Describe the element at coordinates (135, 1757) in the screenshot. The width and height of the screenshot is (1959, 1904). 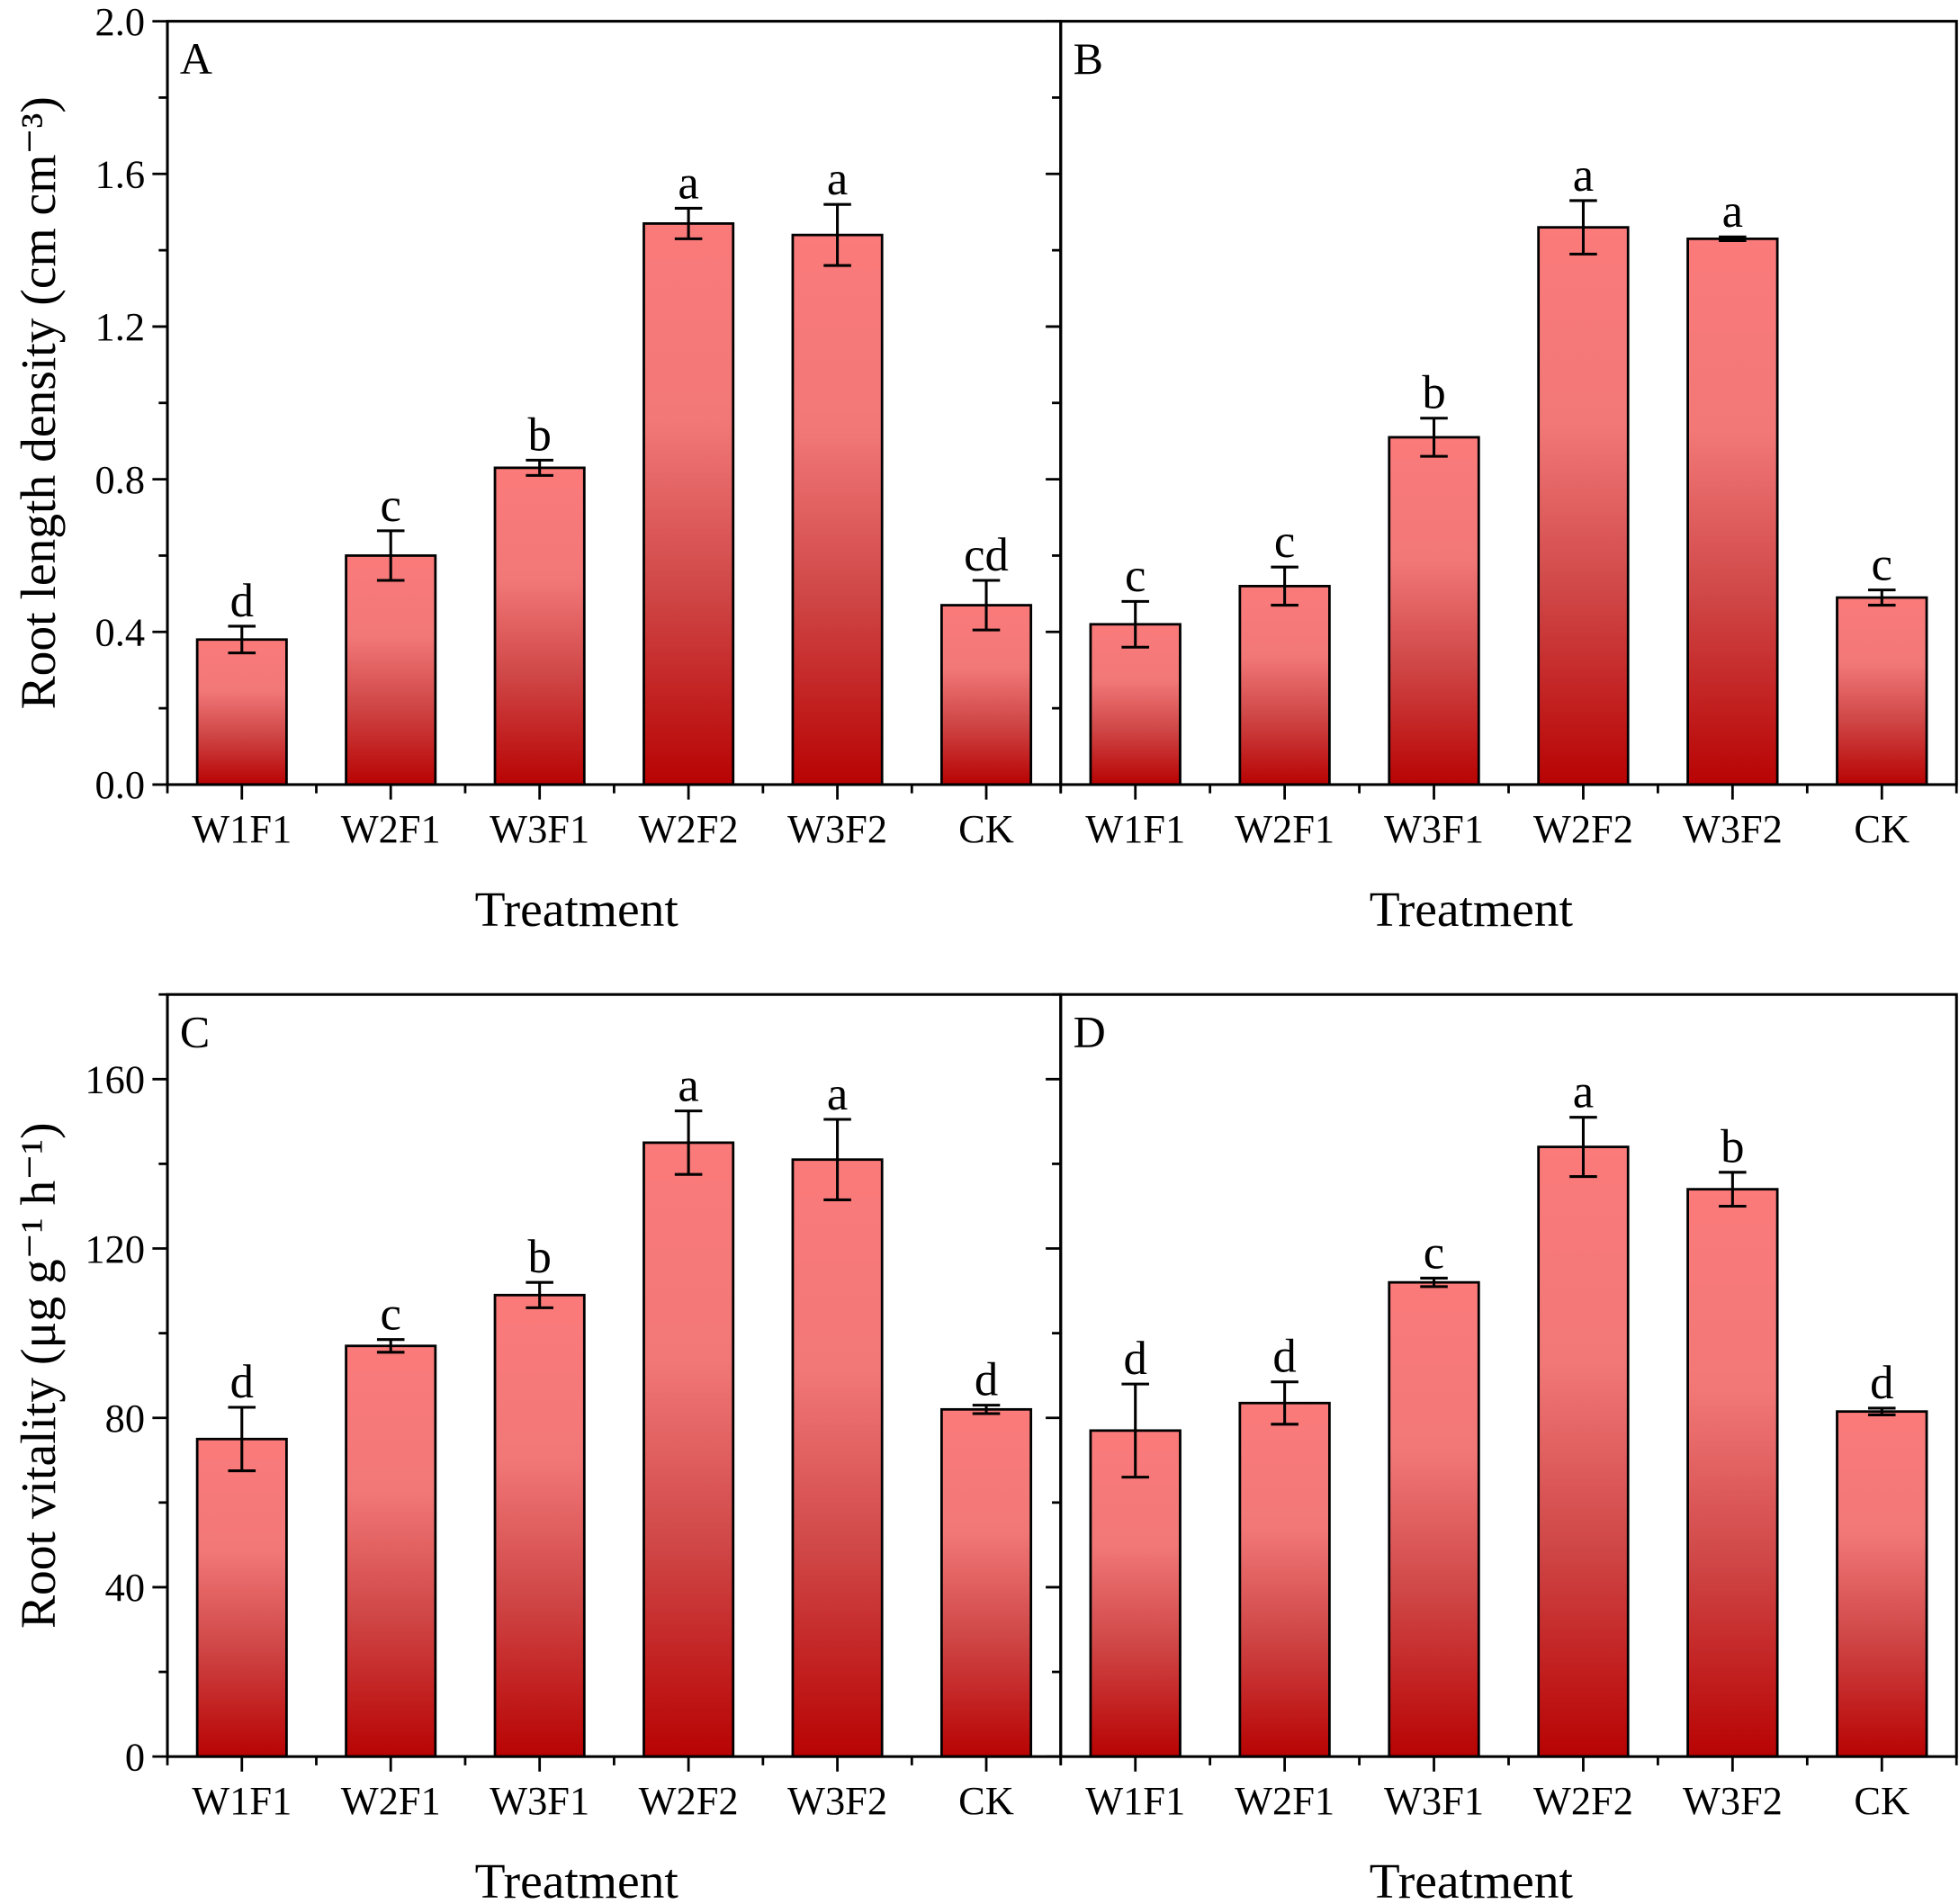
I see `y-tick-label: 0` at that location.